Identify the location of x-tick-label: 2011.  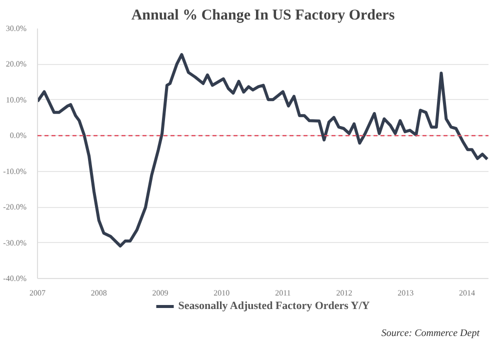
(283, 293).